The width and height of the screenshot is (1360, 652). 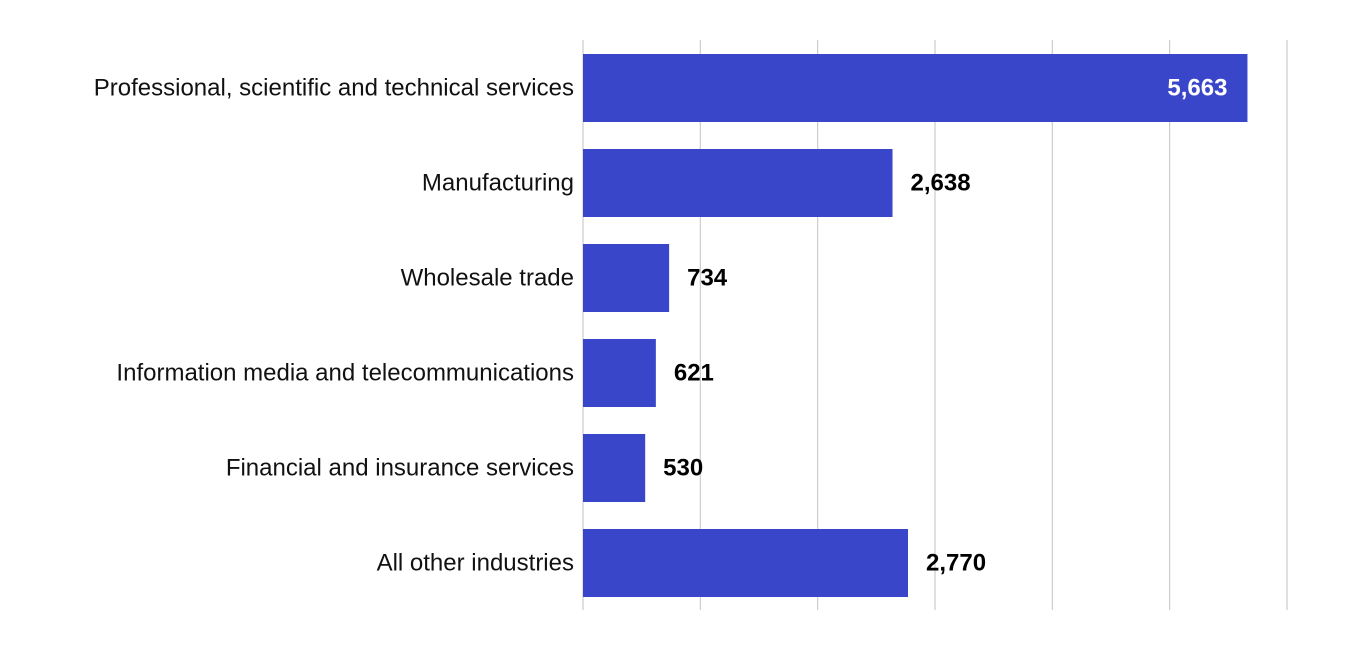 What do you see at coordinates (498, 183) in the screenshot?
I see `category-label: Manufacturing` at bounding box center [498, 183].